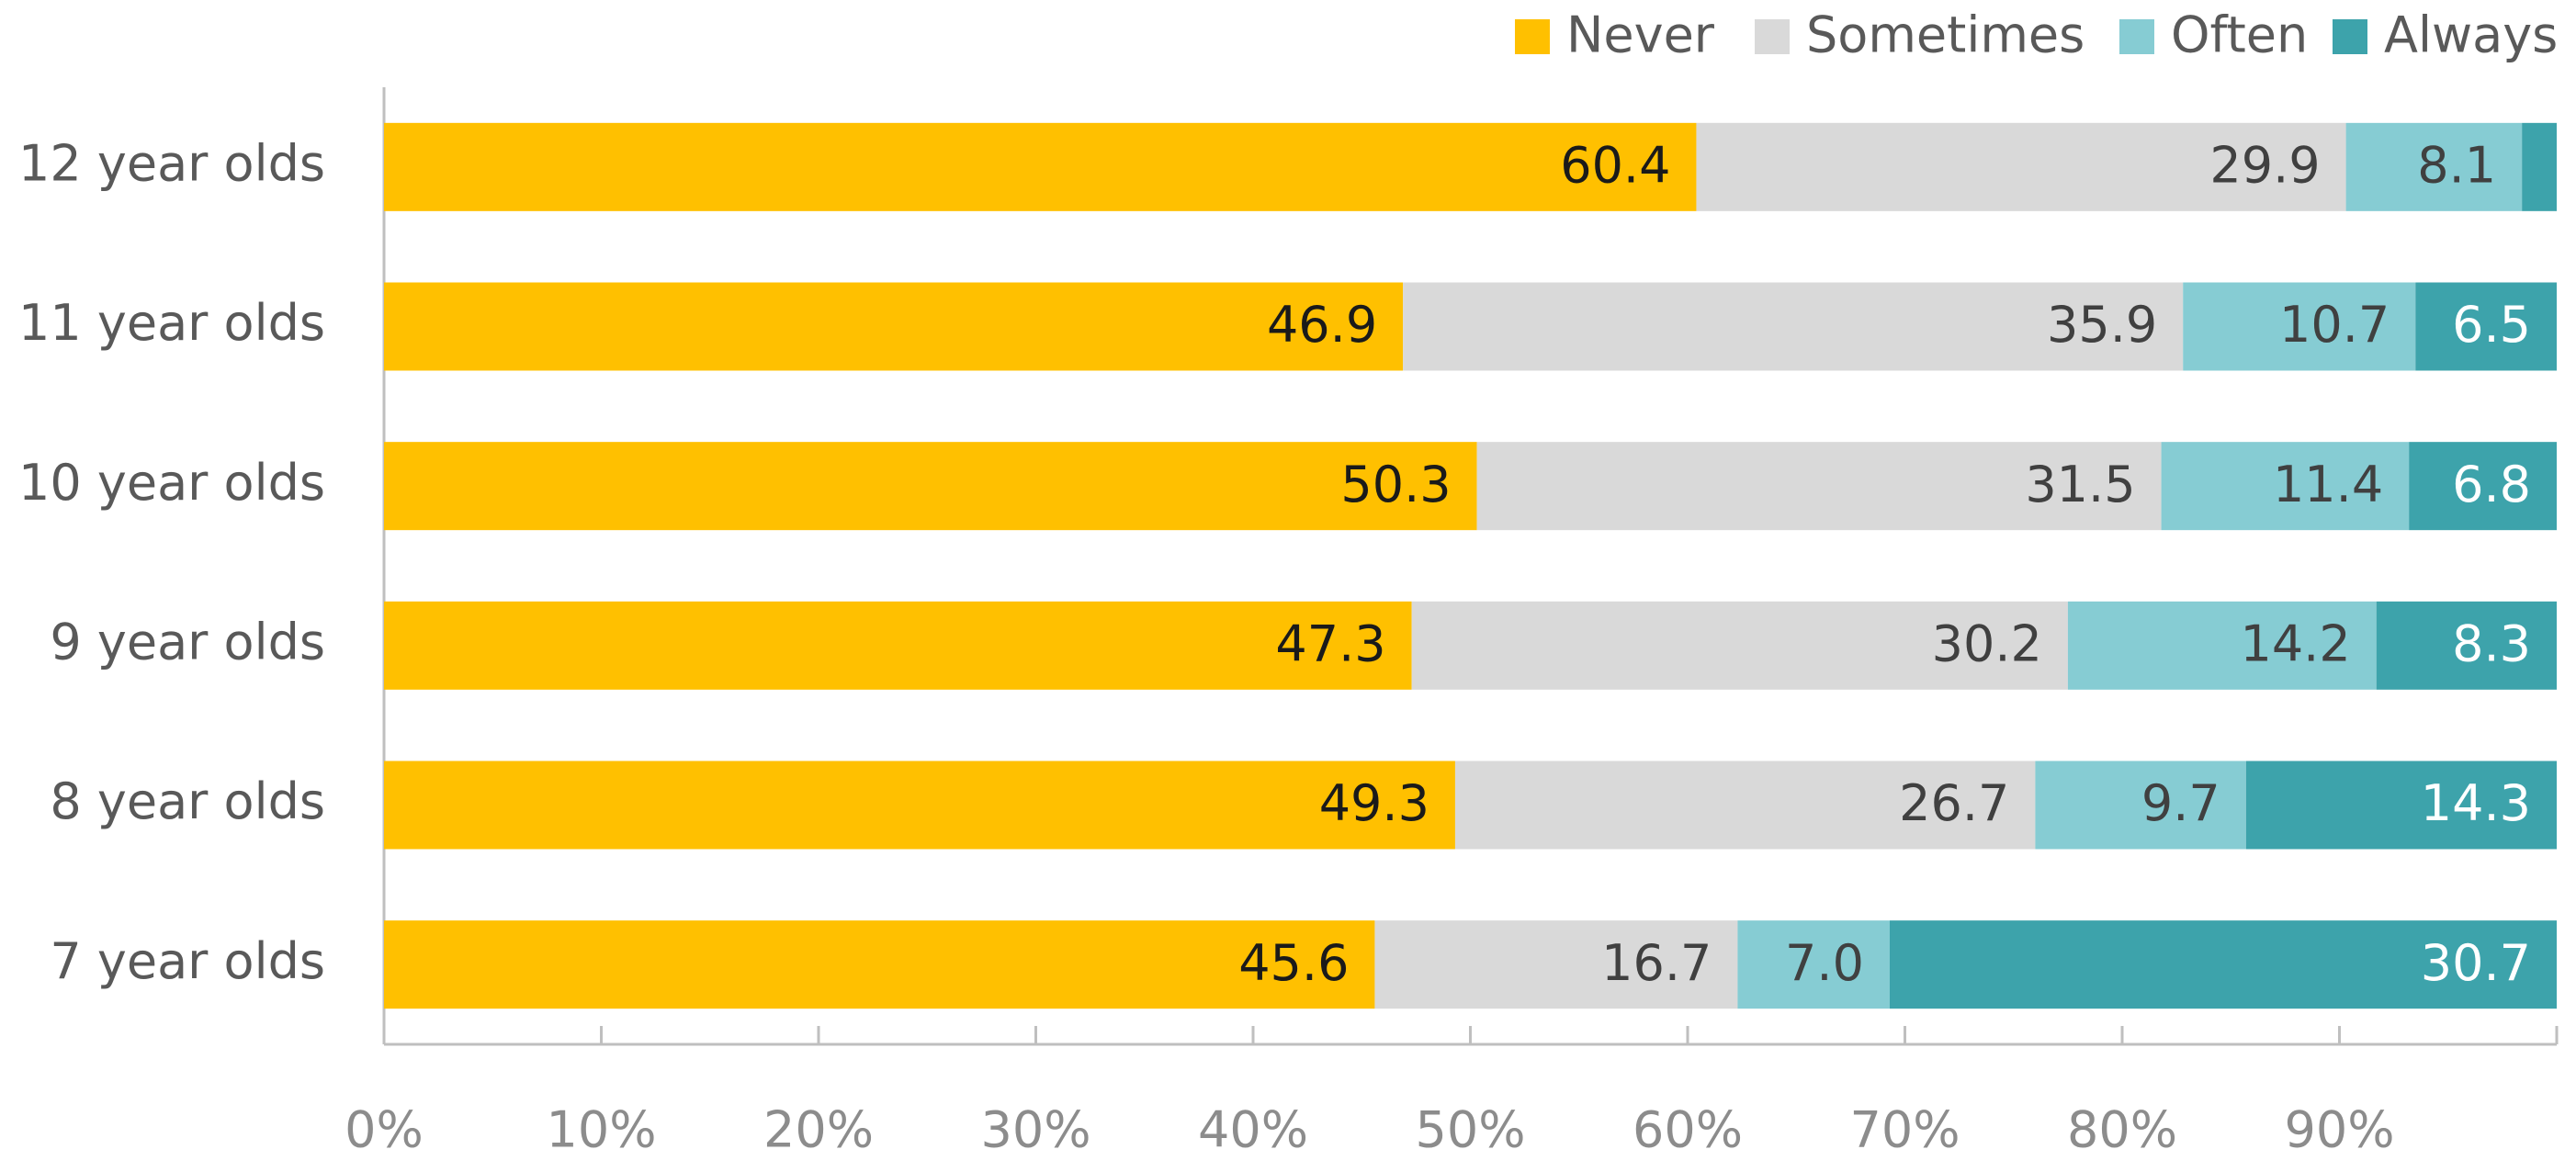 The width and height of the screenshot is (2576, 1172). What do you see at coordinates (187, 801) in the screenshot?
I see `y-tick-label: 8 year olds` at bounding box center [187, 801].